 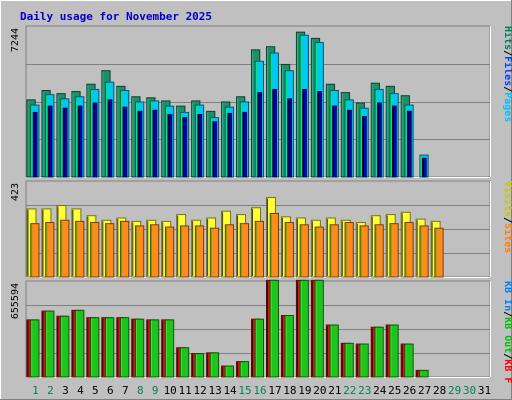 I want to click on legend: KB In/KB Out/KB F, so click(x=507, y=332).